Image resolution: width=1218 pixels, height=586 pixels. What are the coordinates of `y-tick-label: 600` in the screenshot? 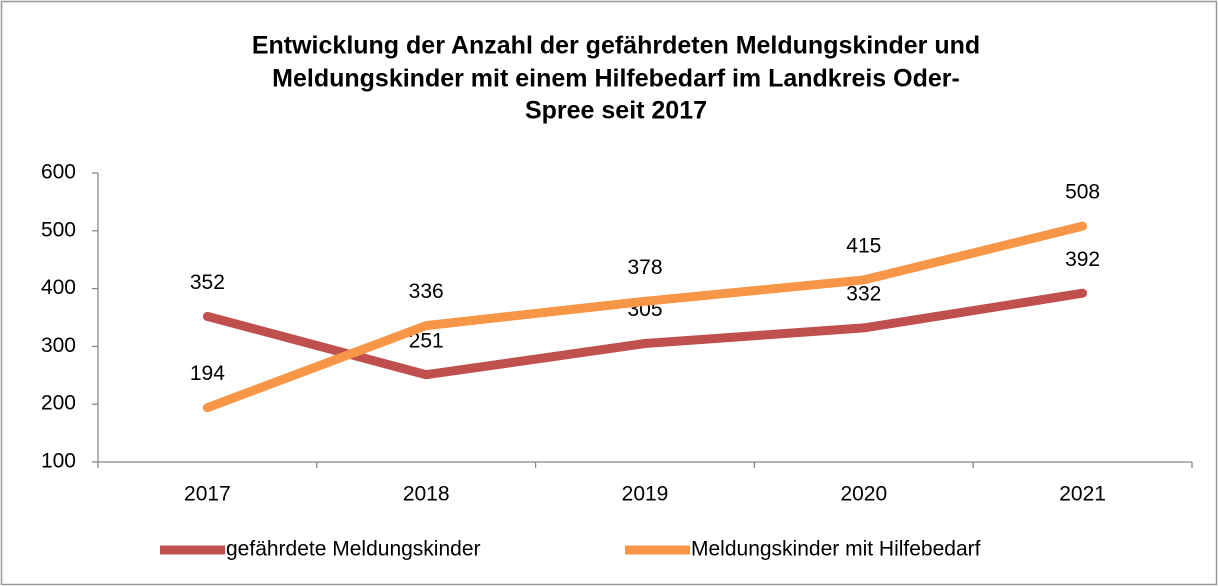 It's located at (58, 172).